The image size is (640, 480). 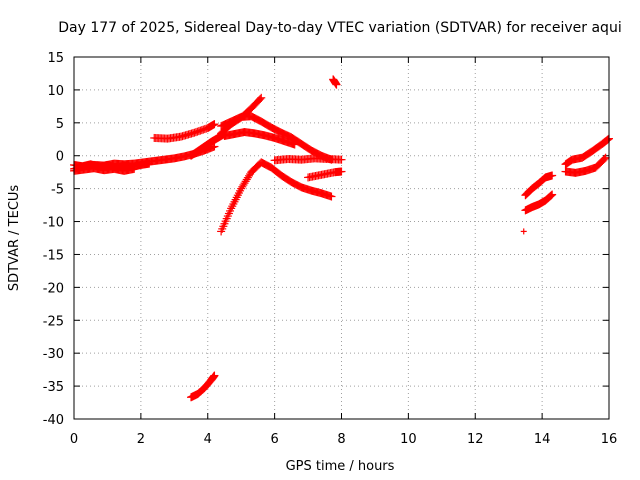 I want to click on y-tick-label: -35, so click(x=53, y=387).